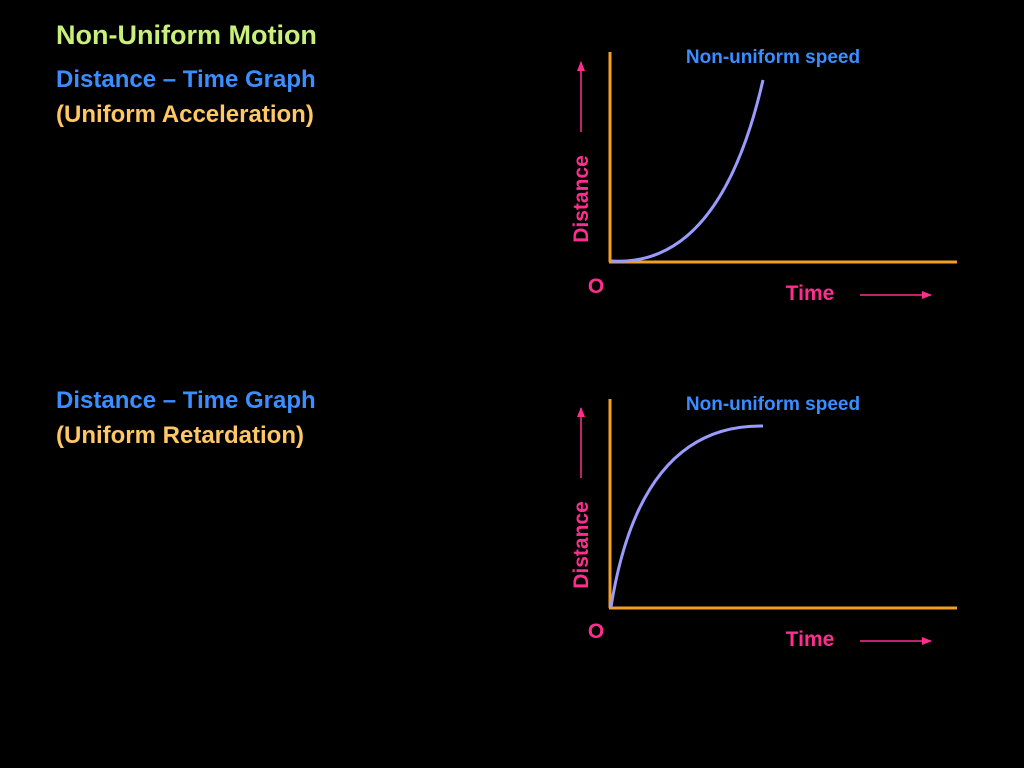  Describe the element at coordinates (185, 114) in the screenshot. I see `section-1-subheading: (Uniform Acceleration)` at that location.